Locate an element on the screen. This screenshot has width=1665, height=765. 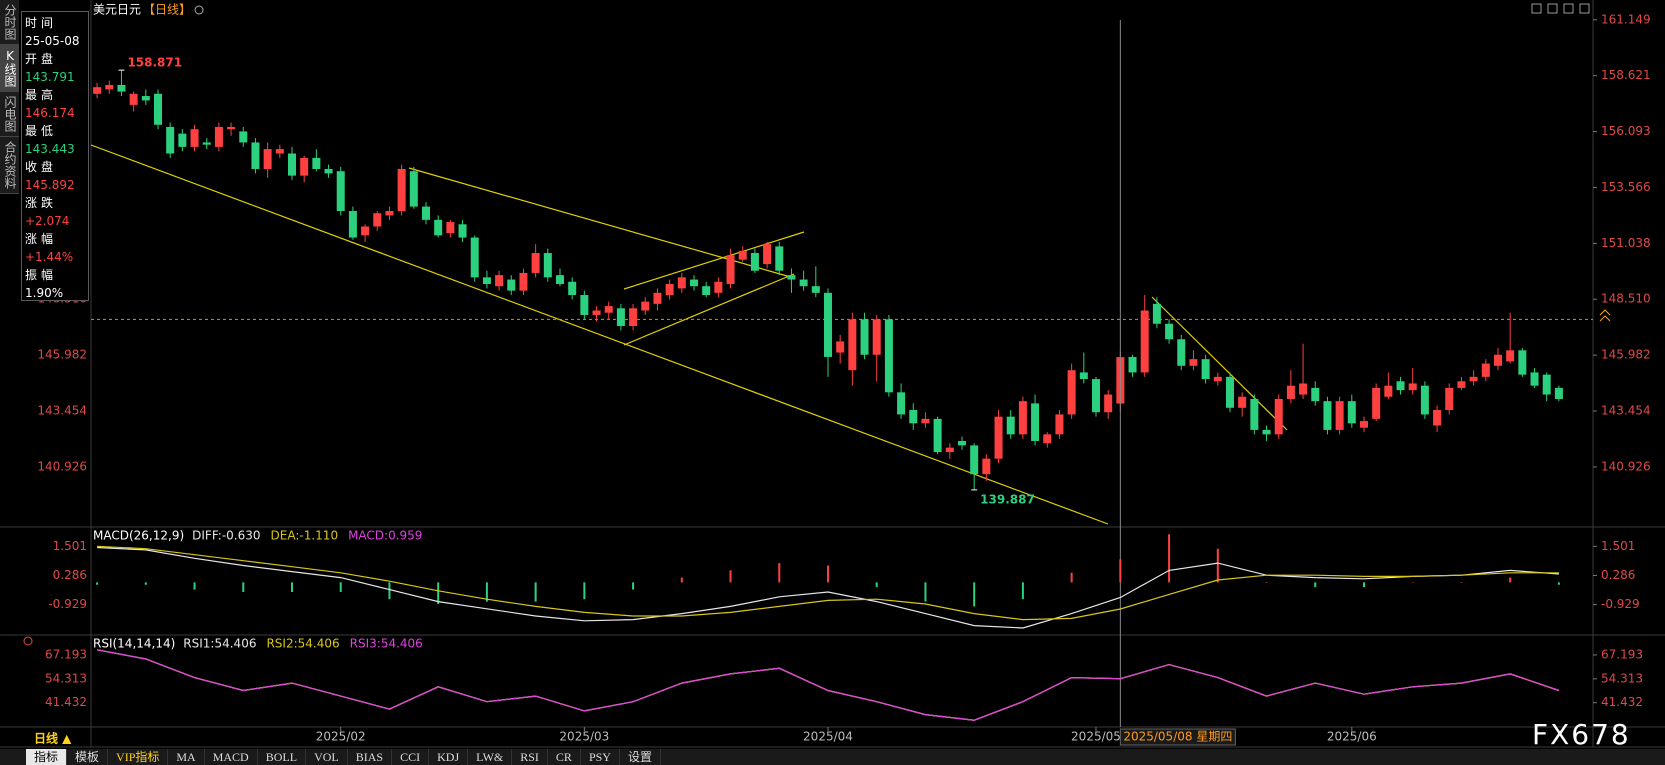
toolbar-item: 模板 is located at coordinates (88, 757).